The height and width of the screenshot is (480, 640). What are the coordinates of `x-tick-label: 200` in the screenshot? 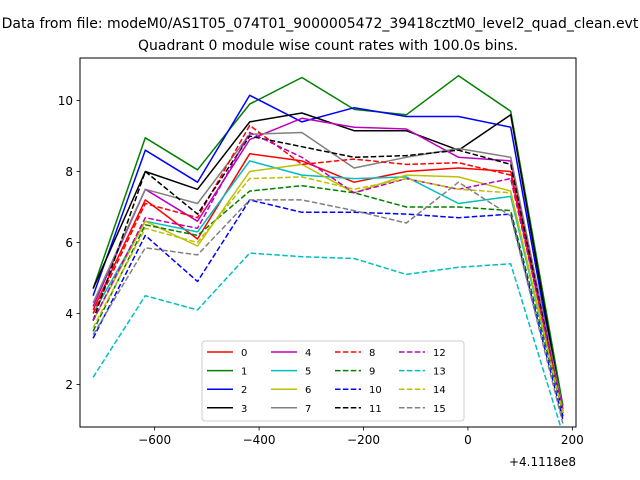 It's located at (572, 440).